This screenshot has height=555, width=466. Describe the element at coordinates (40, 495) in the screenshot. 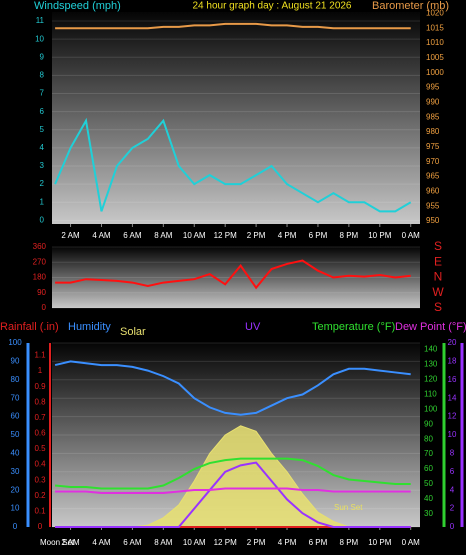

I see `y-tick-label: 0.2` at that location.